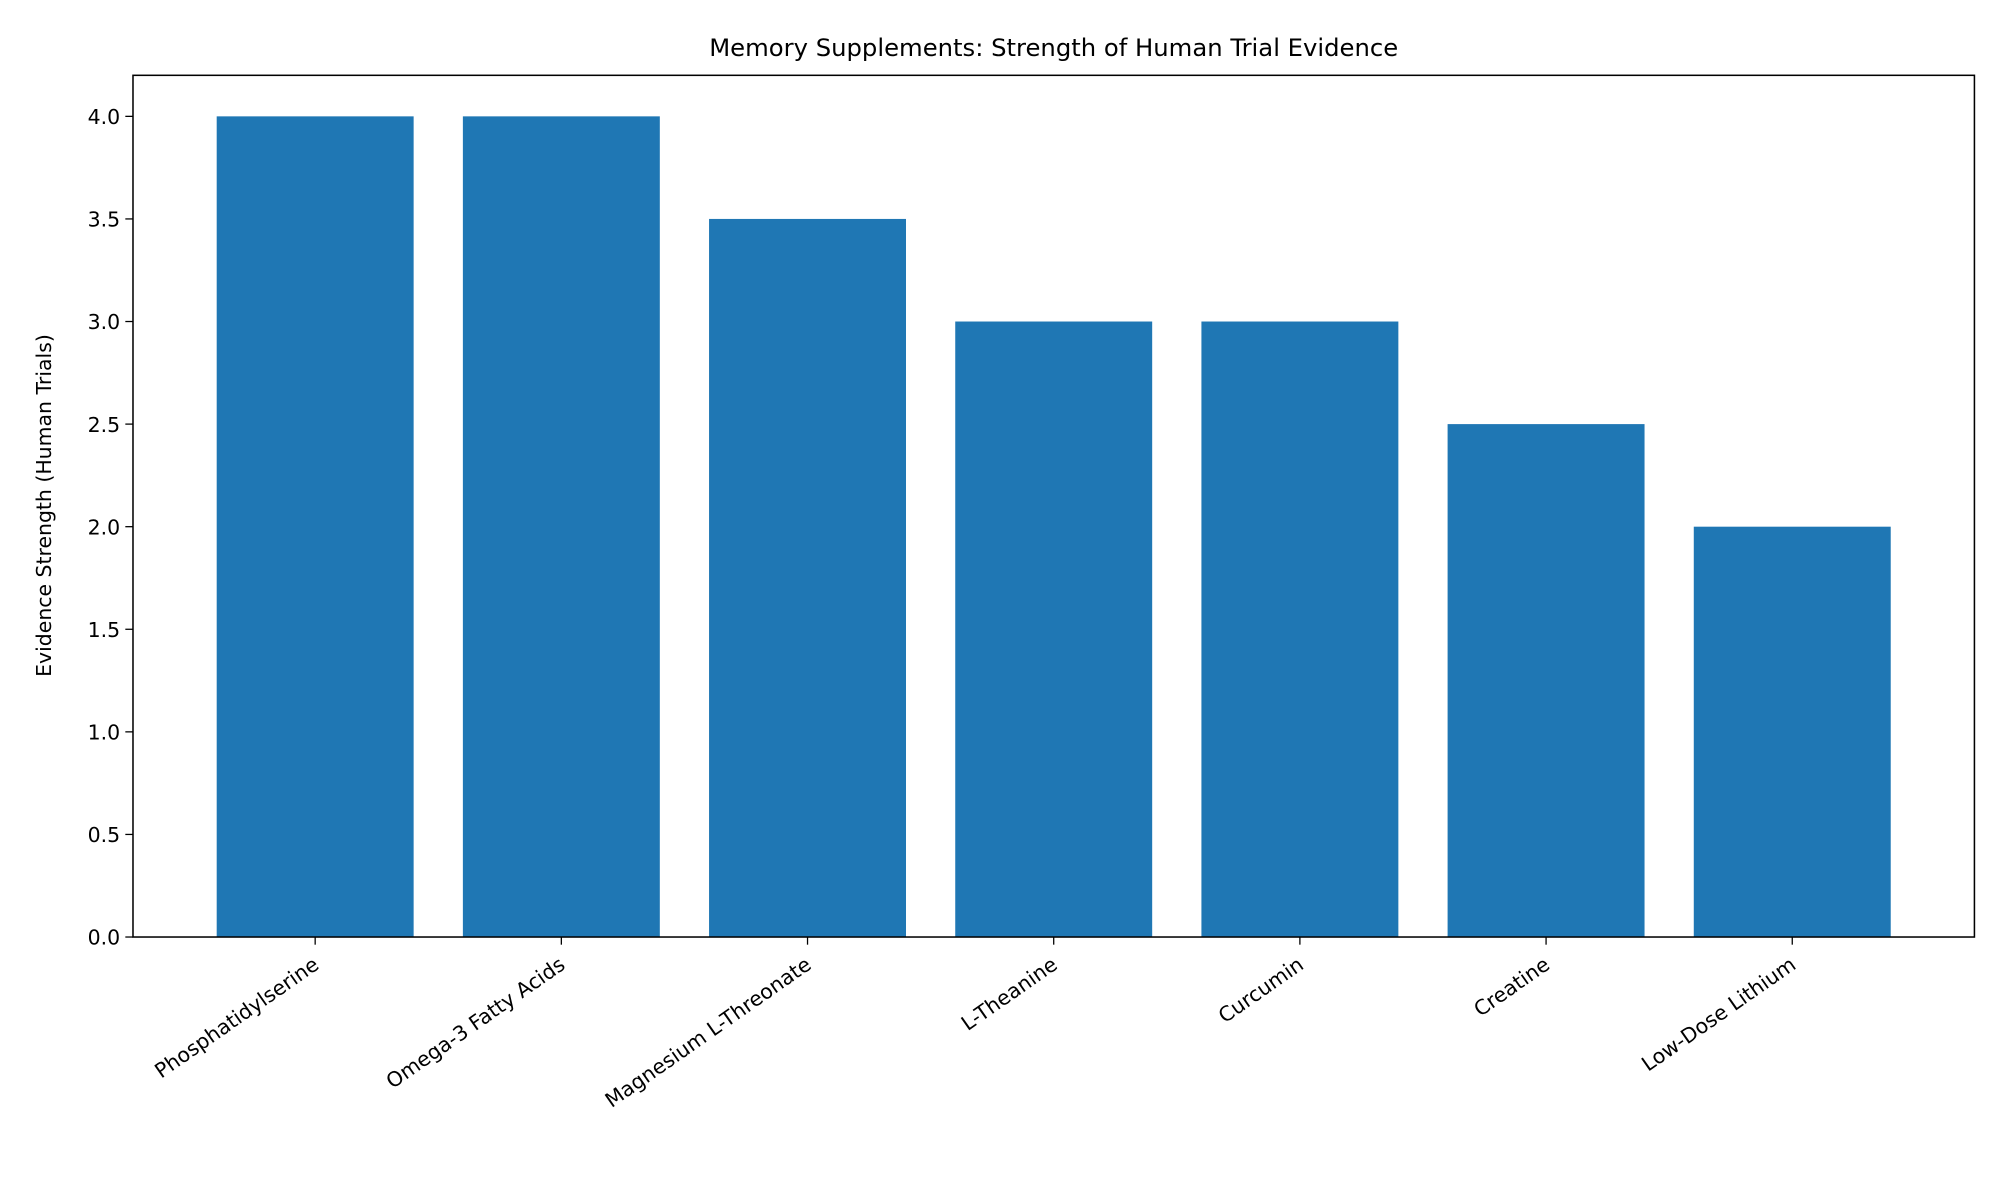 The height and width of the screenshot is (1200, 2000). Describe the element at coordinates (1009, 993) in the screenshot. I see `x-tick-label: L-Theanine` at that location.